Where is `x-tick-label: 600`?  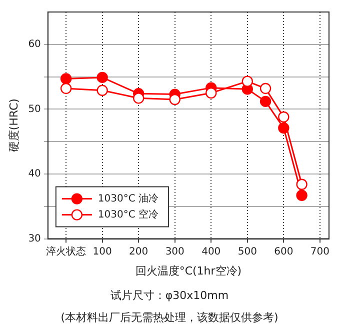
x-tick-label: 600 is located at coordinates (284, 252).